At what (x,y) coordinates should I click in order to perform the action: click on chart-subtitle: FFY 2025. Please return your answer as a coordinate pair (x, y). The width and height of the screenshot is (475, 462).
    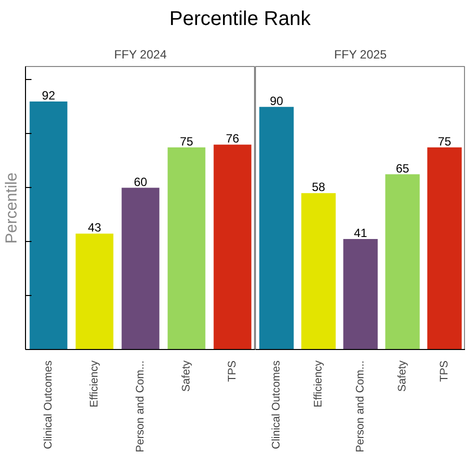
    Looking at the image, I should click on (360, 55).